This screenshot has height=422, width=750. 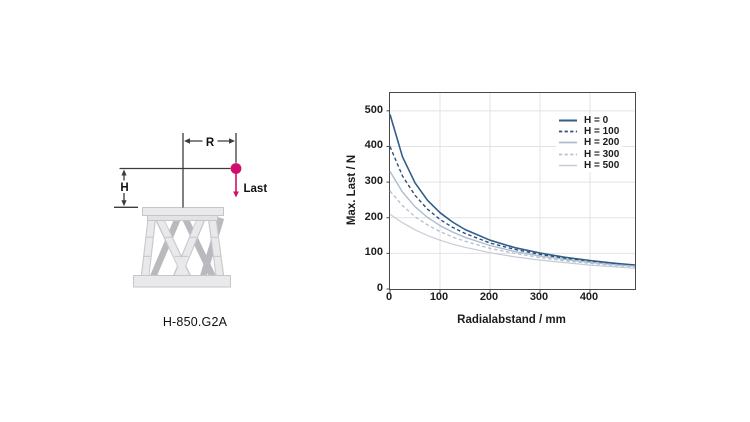 I want to click on legend-item-h300: H = 300, so click(x=588, y=154).